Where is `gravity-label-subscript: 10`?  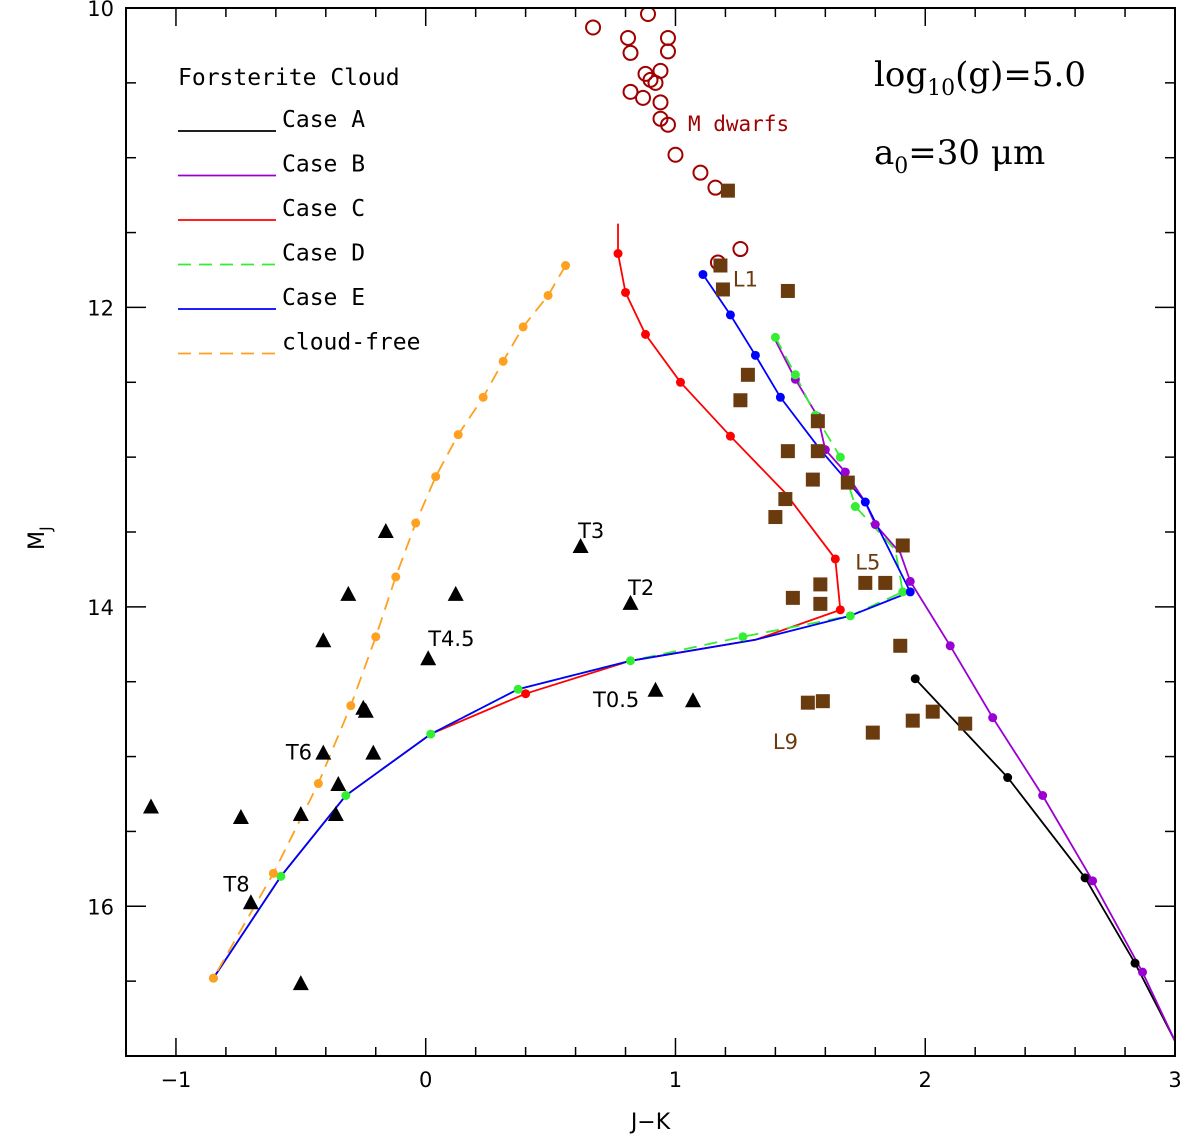
gravity-label-subscript: 10 is located at coordinates (941, 88).